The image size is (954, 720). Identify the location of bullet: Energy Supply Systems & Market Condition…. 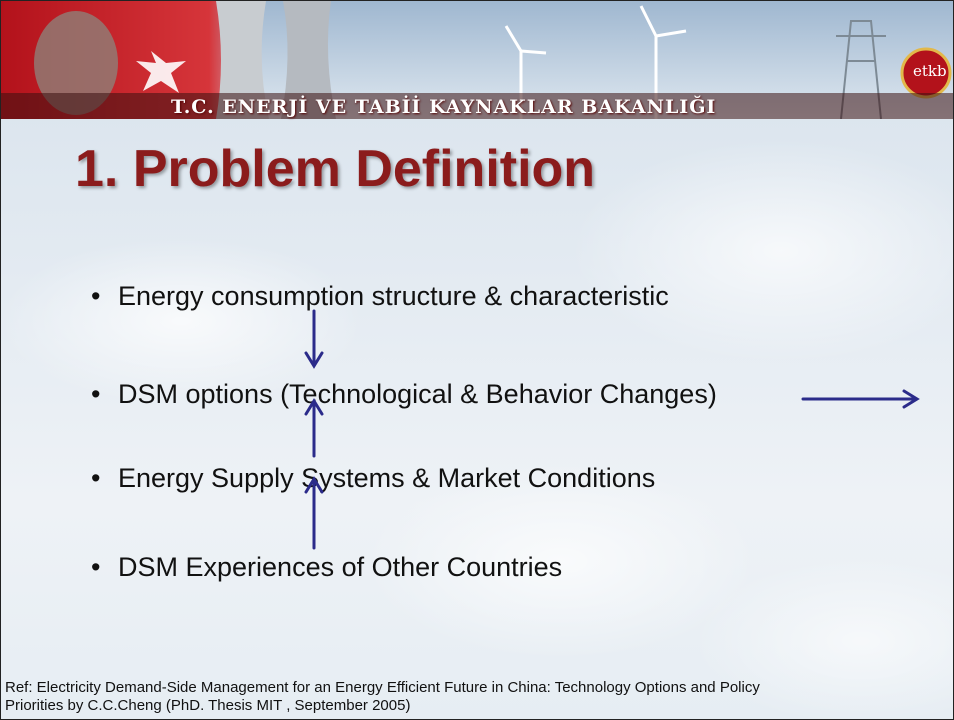
(373, 478).